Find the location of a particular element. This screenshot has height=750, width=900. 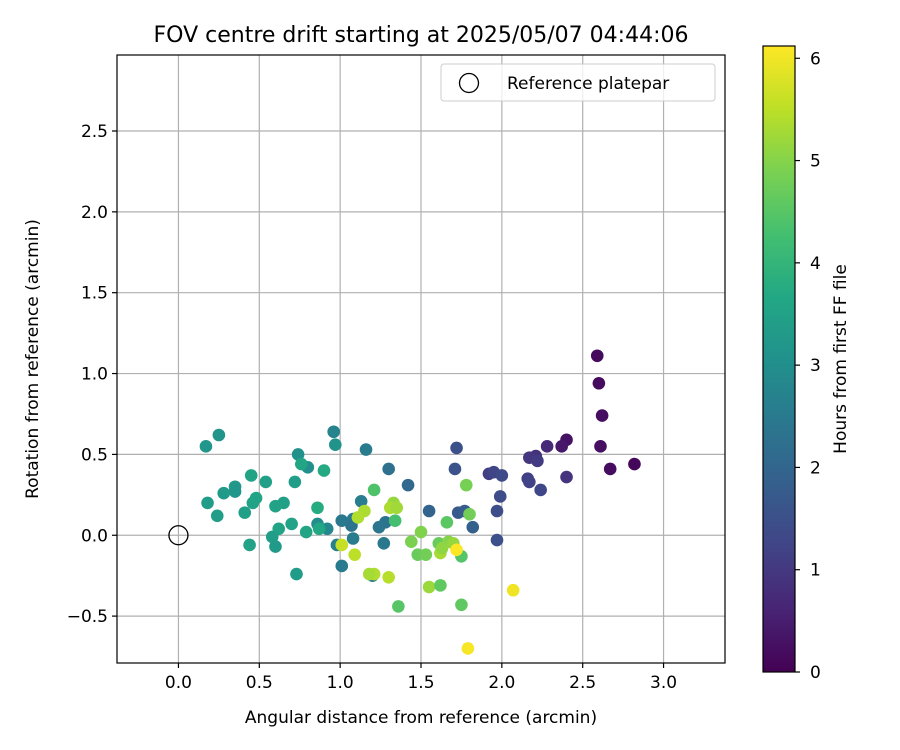

colorbar-tick-label: 5 is located at coordinates (815, 162).